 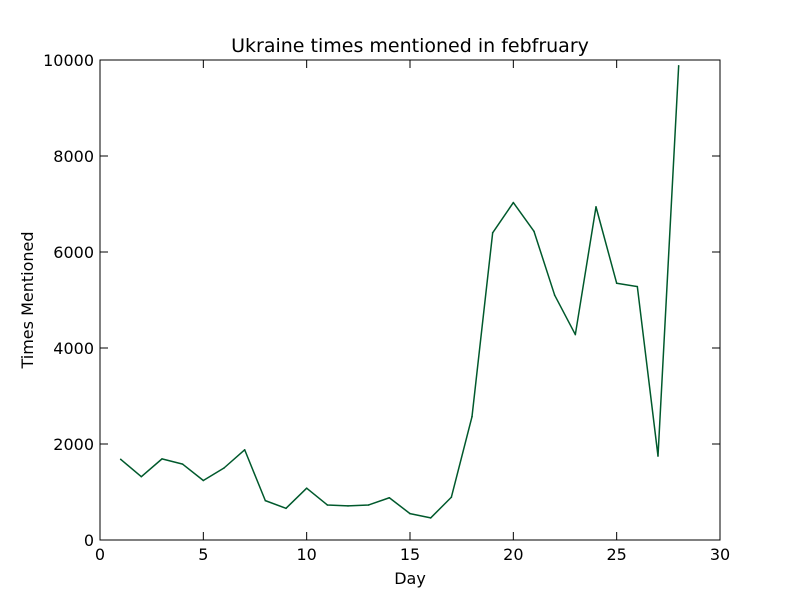 I want to click on y-tick-label: 10000, so click(x=68, y=60).